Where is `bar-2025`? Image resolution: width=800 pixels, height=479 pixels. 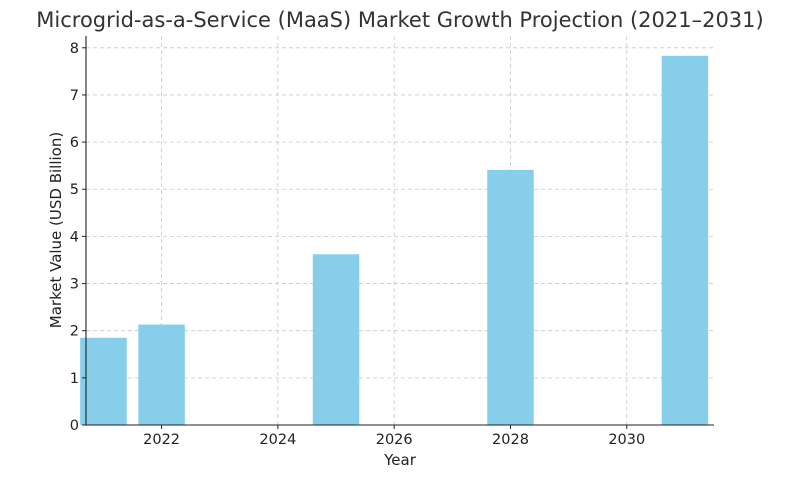
bar-2025 is located at coordinates (336, 339).